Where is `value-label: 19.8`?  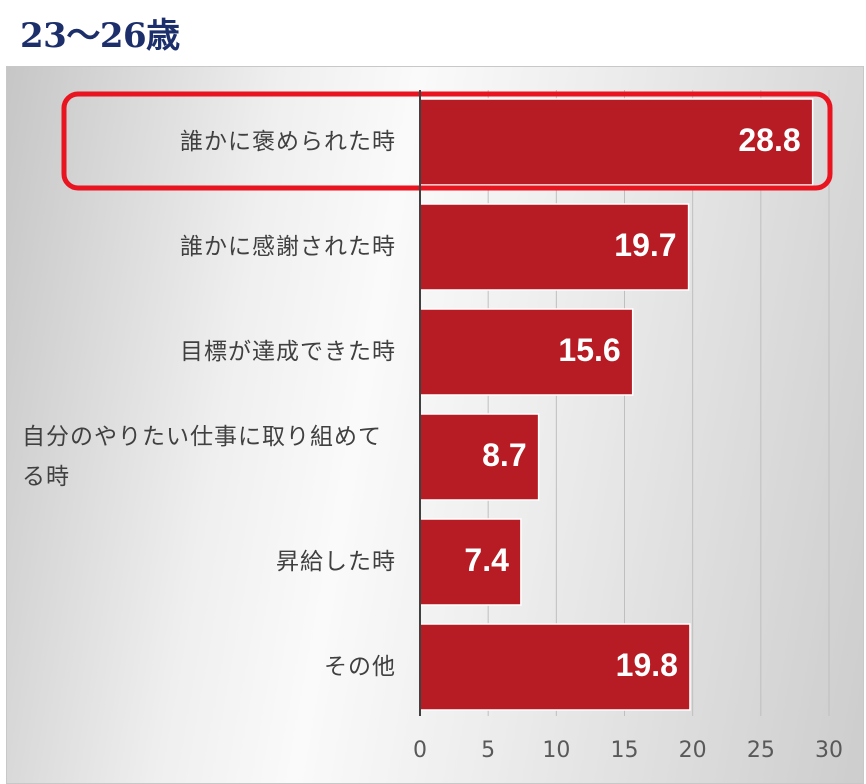
value-label: 19.8 is located at coordinates (646, 665).